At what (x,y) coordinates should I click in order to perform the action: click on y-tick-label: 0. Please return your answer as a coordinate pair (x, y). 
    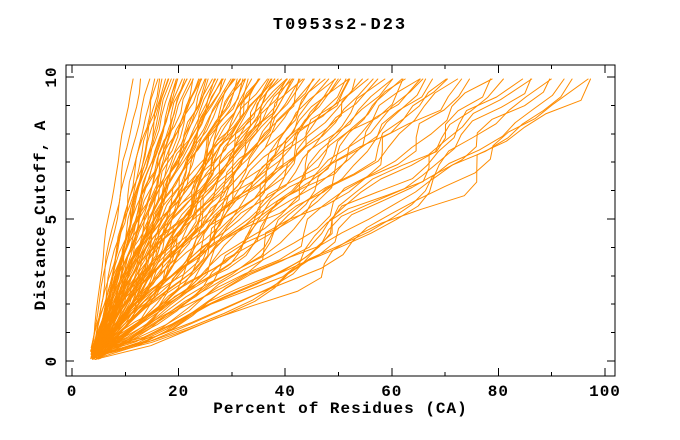
    Looking at the image, I should click on (52, 361).